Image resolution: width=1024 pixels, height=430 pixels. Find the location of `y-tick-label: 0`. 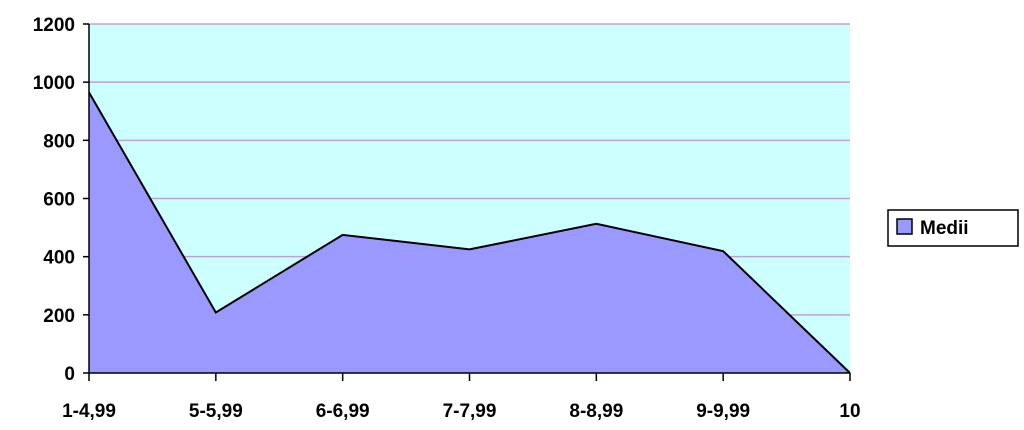

y-tick-label: 0 is located at coordinates (69, 374).